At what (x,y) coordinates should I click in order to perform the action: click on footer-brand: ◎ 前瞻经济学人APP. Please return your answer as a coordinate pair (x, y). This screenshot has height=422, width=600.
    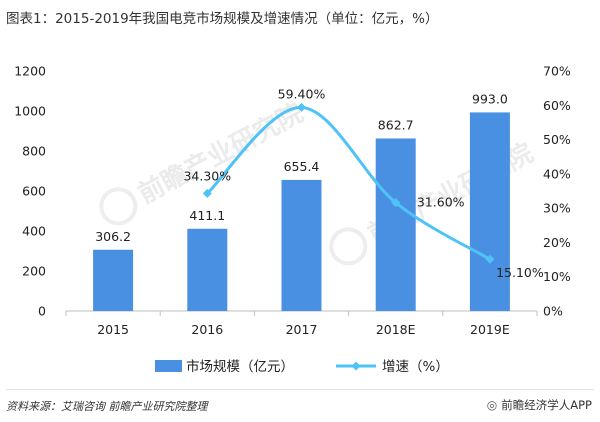
    Looking at the image, I should click on (539, 405).